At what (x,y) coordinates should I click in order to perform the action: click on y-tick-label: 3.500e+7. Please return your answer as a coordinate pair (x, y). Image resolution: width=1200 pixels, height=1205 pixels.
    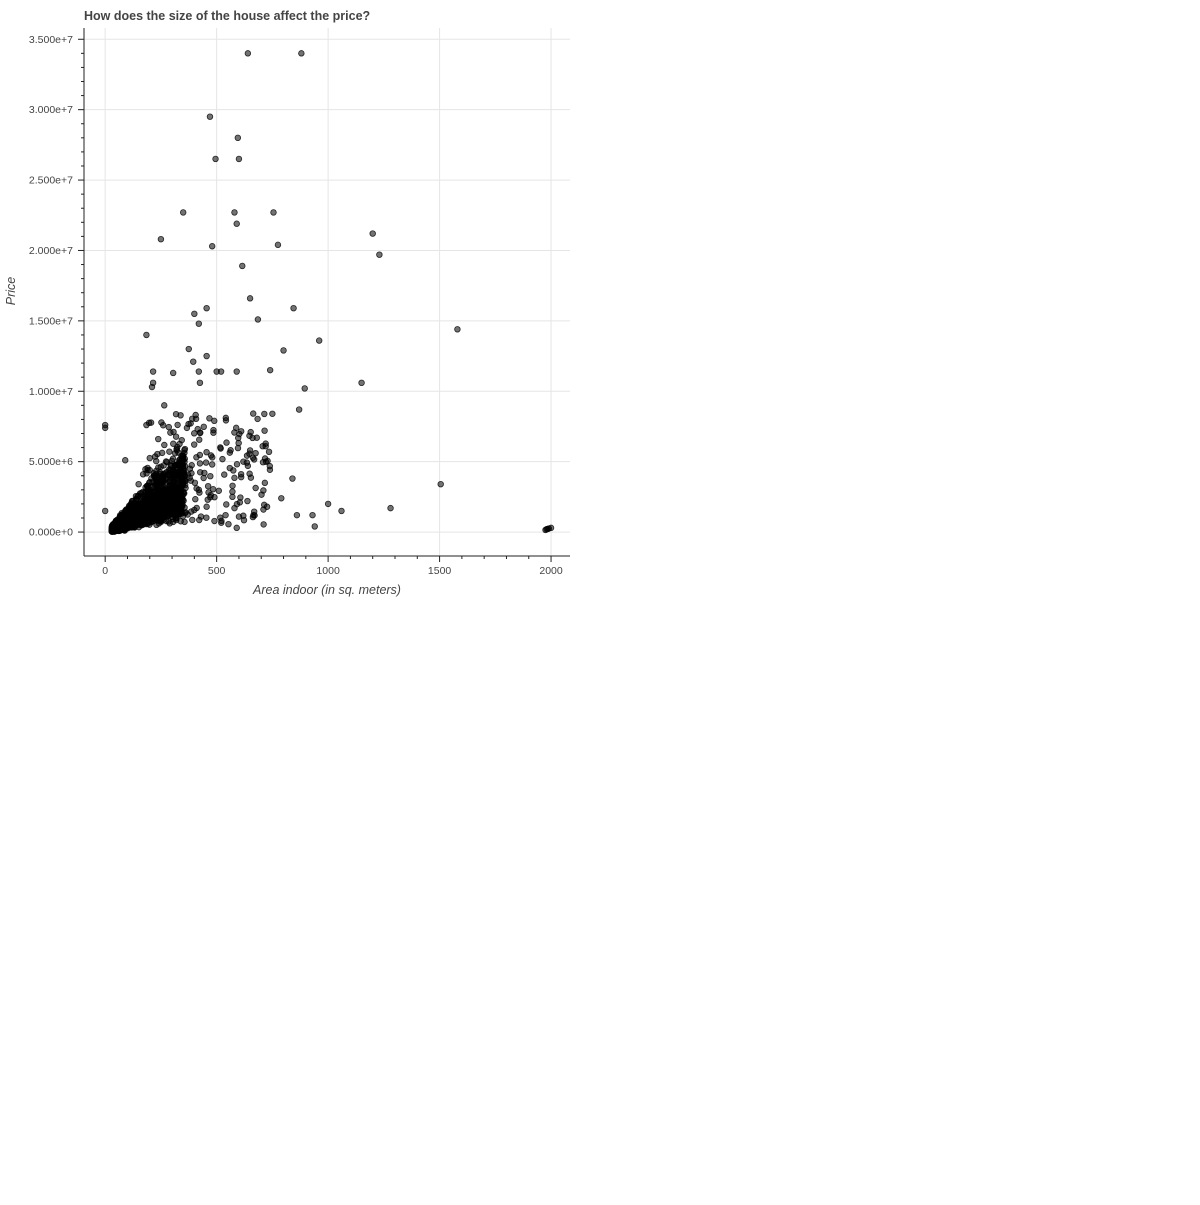
    Looking at the image, I should click on (51, 40).